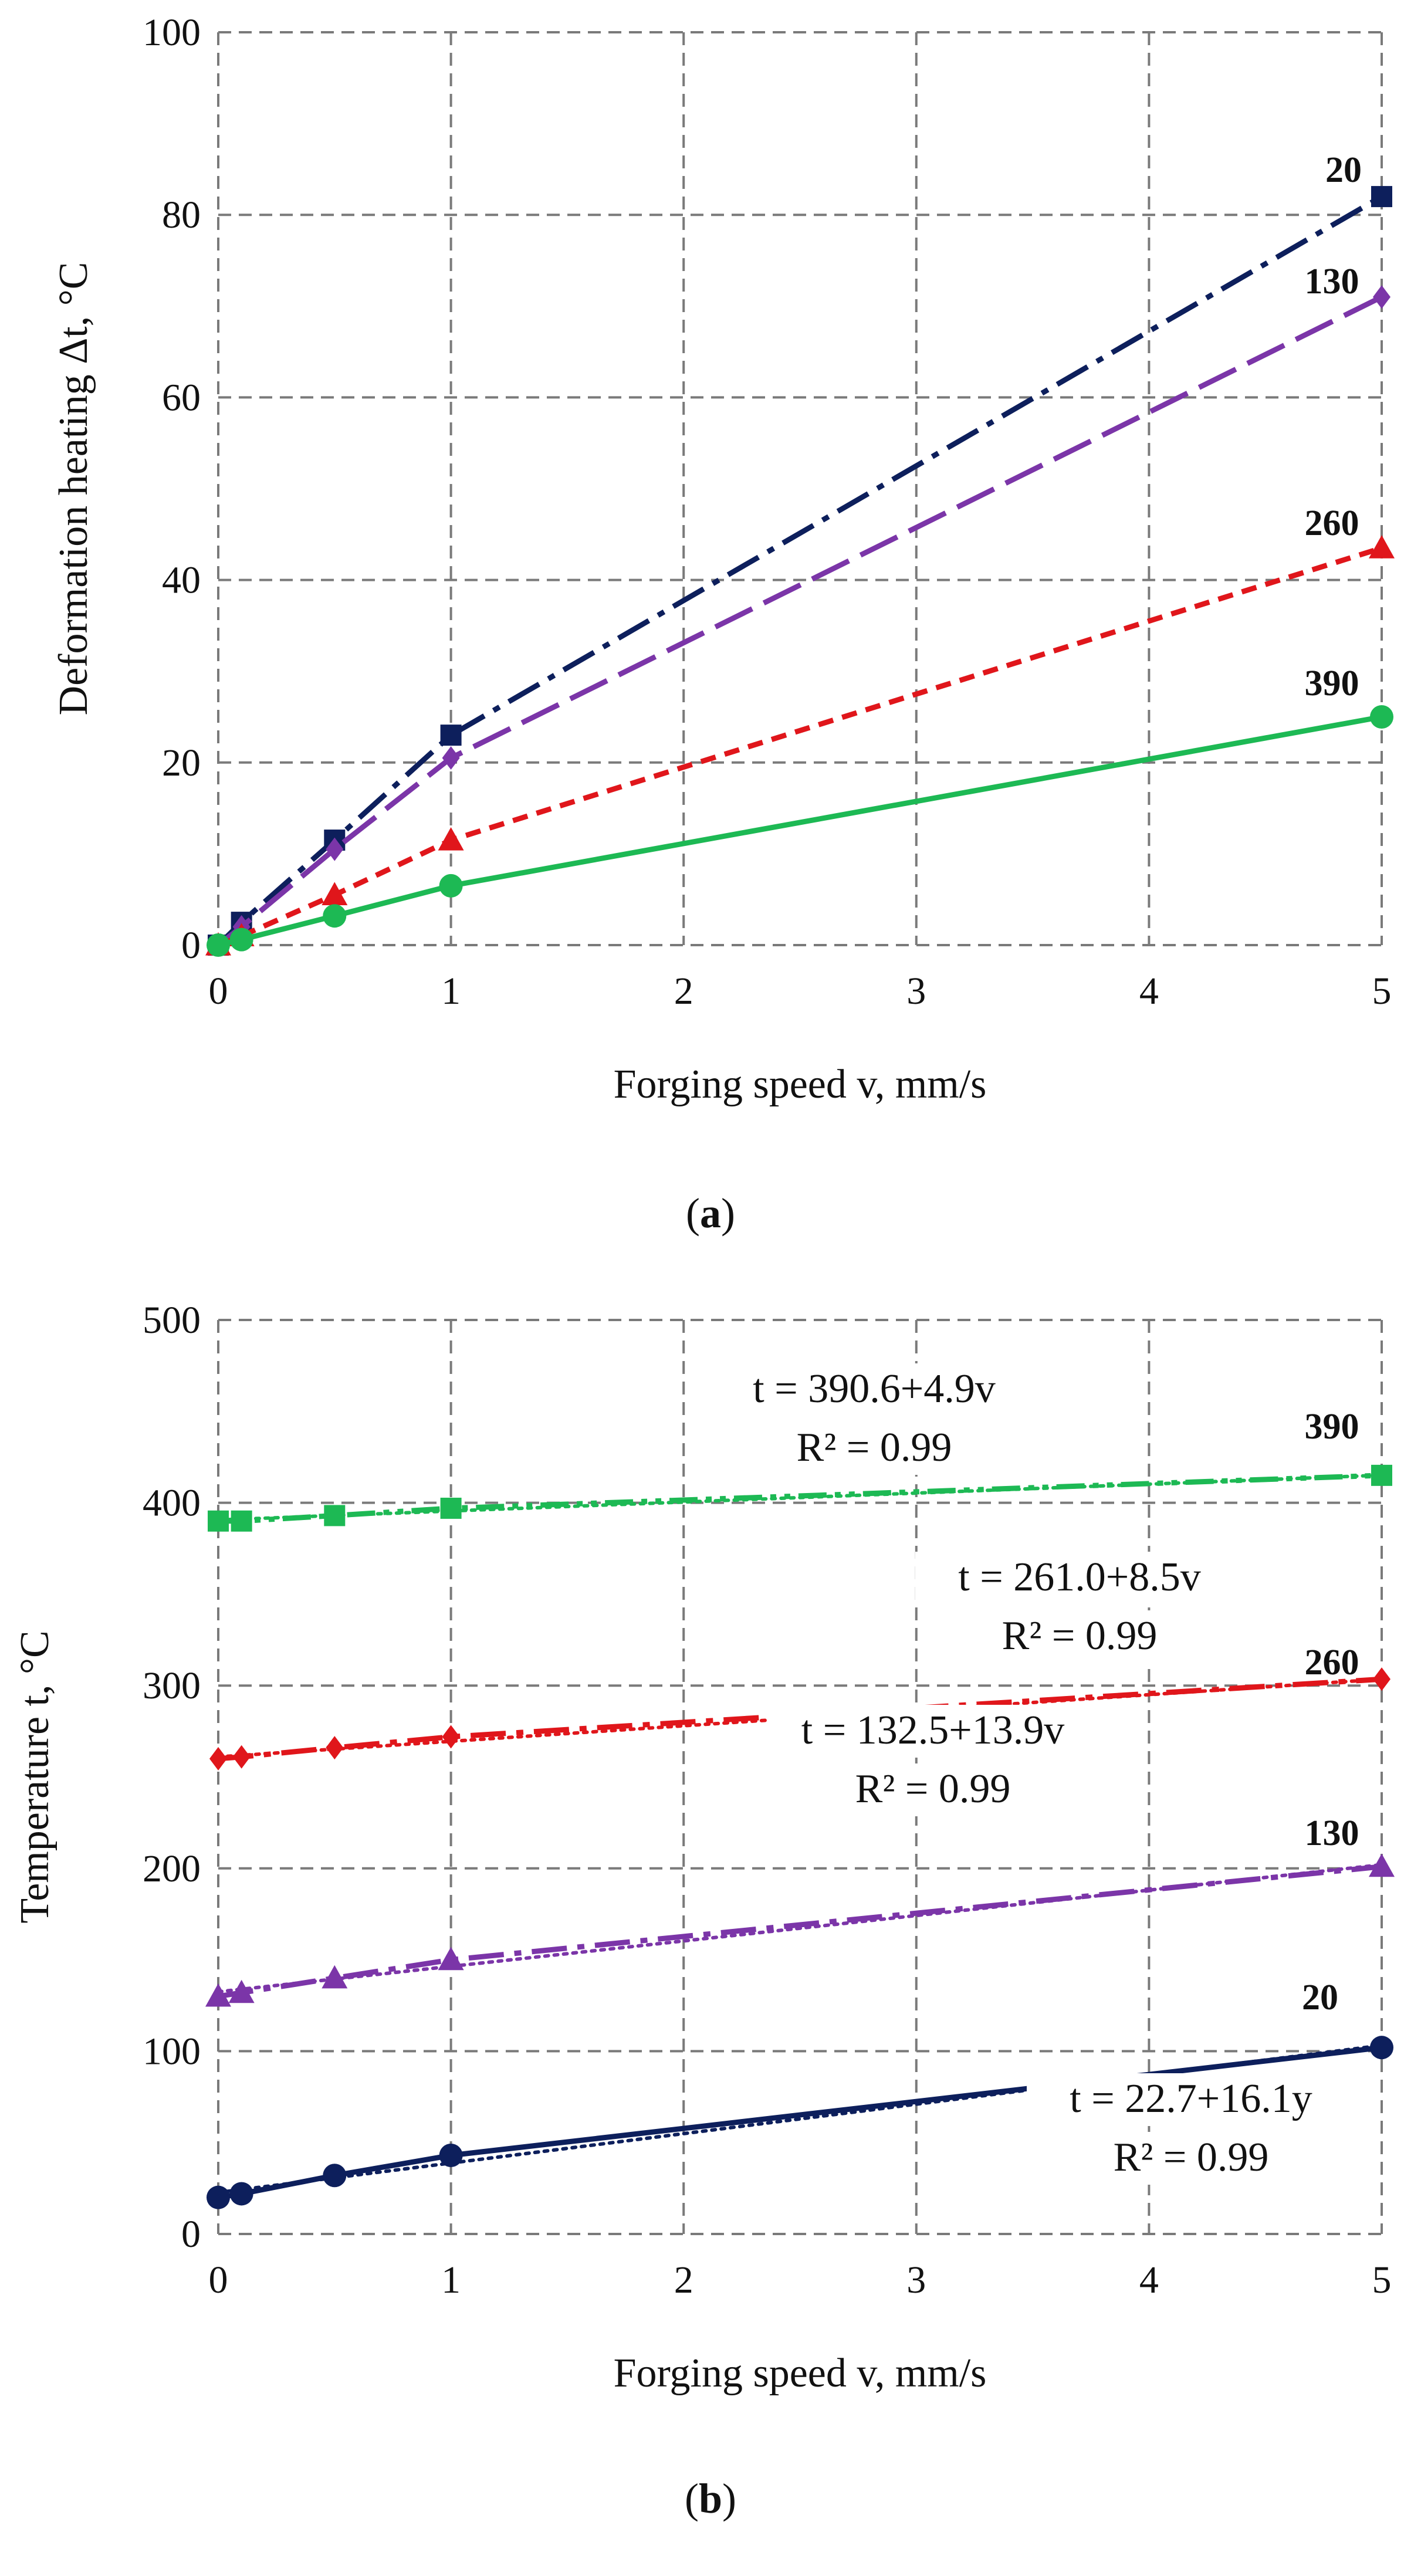 The height and width of the screenshot is (2576, 1421). What do you see at coordinates (710, 2498) in the screenshot?
I see `panel-caption: (b)` at bounding box center [710, 2498].